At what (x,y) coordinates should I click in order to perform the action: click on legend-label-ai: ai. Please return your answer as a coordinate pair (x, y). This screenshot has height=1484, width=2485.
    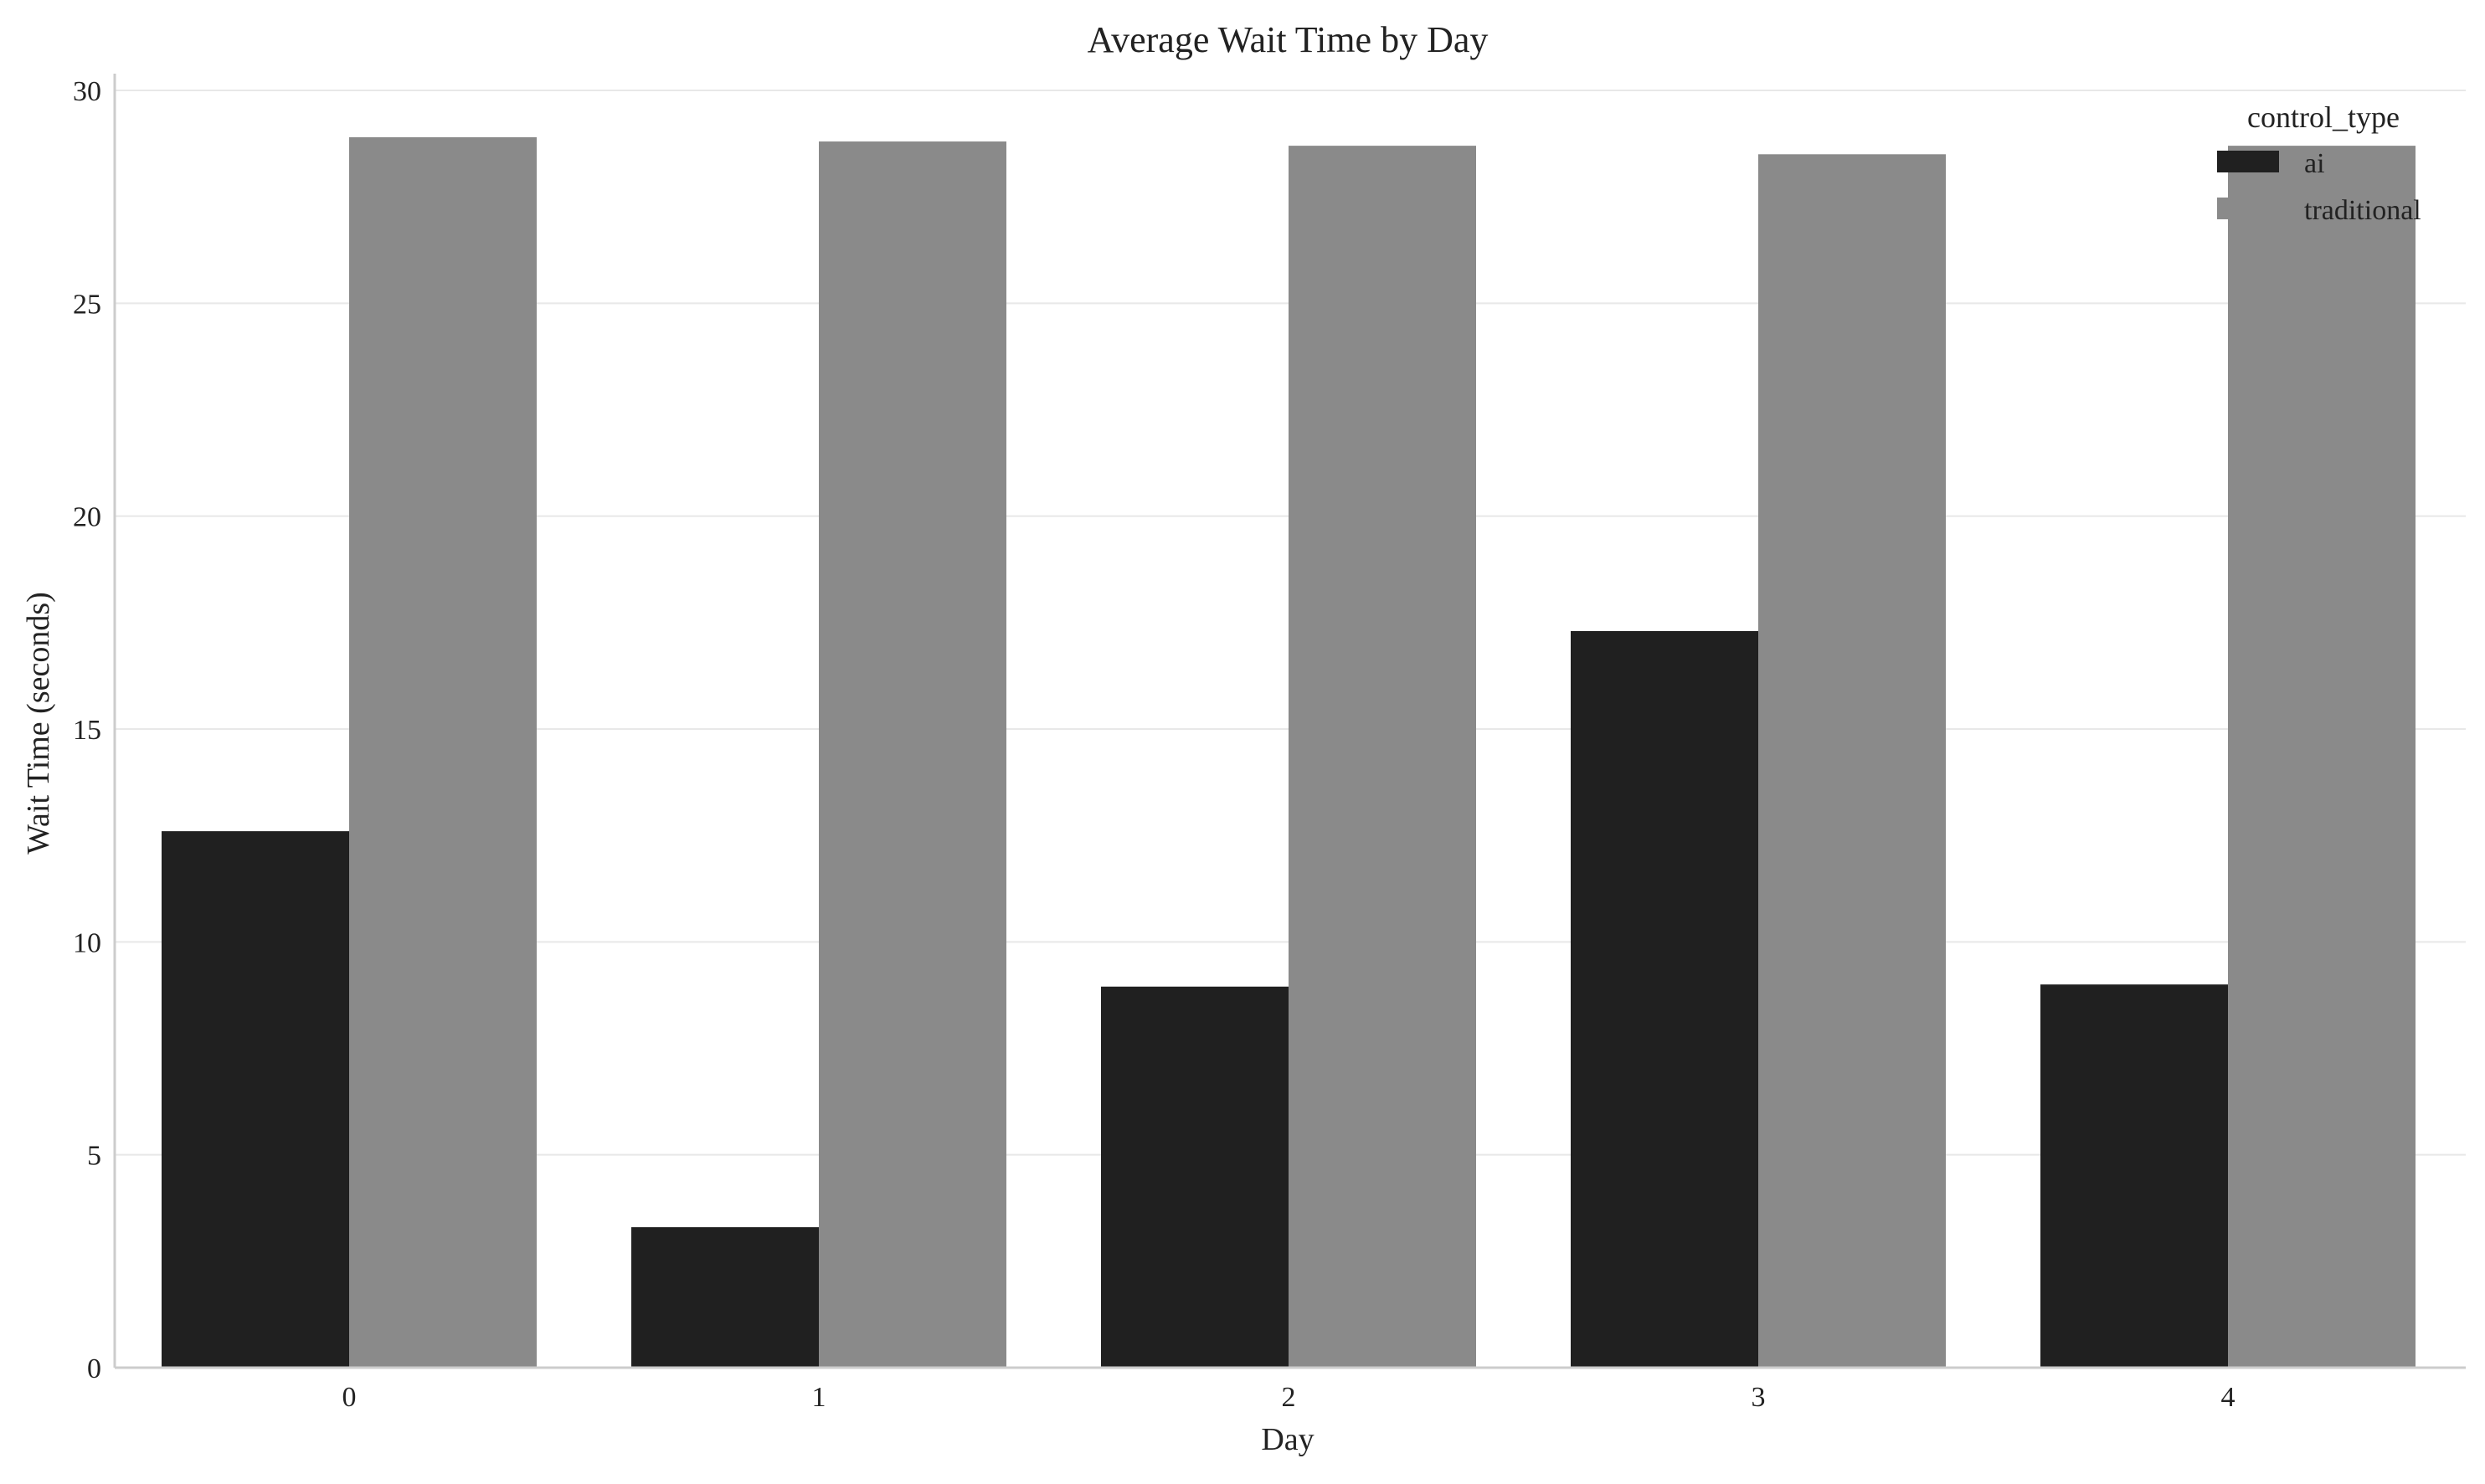
    Looking at the image, I should click on (2314, 163).